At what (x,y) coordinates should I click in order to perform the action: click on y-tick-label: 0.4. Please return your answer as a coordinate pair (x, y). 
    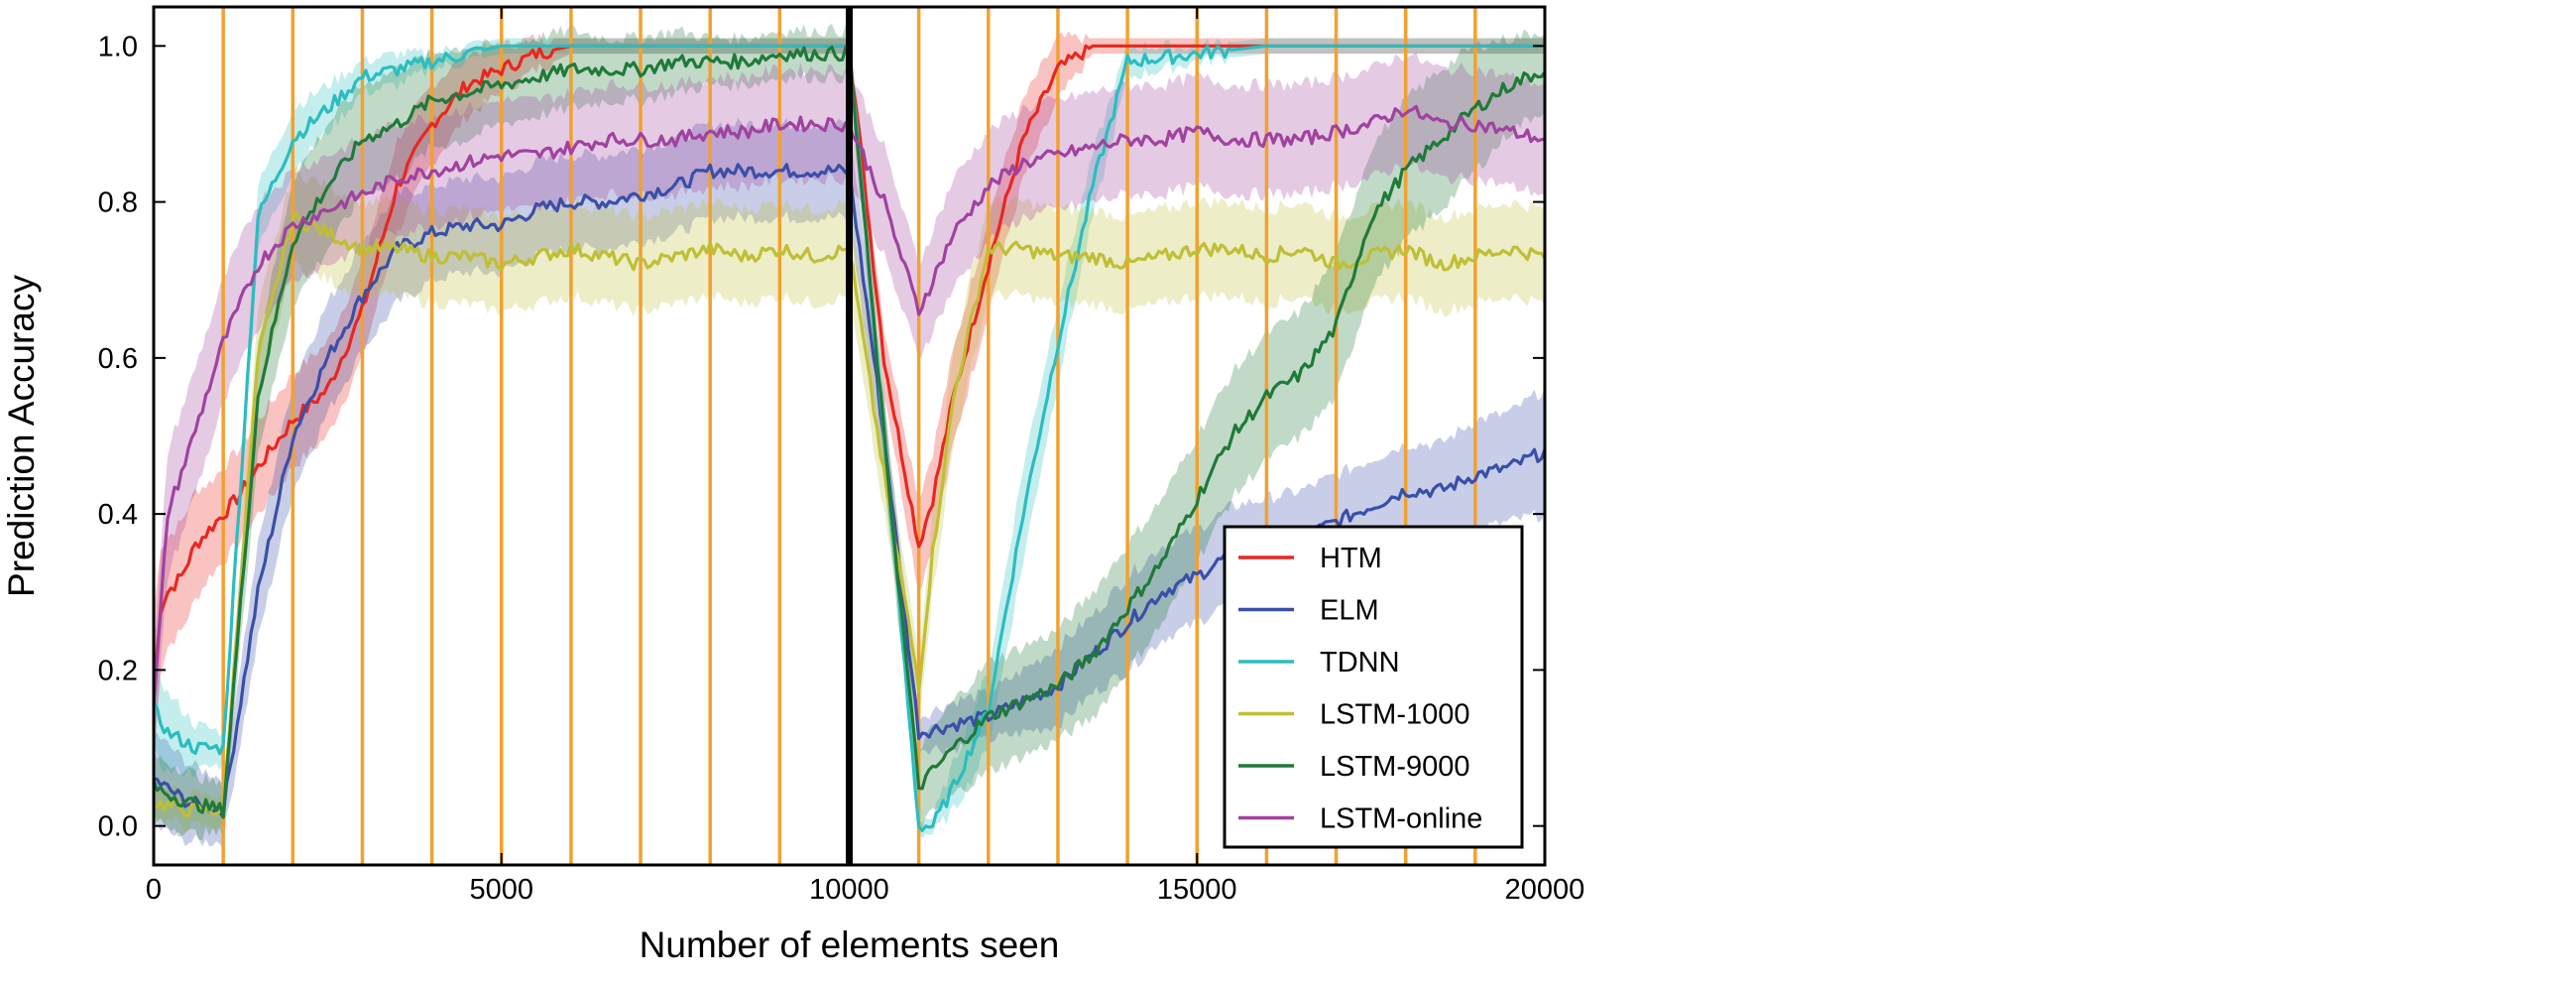
    Looking at the image, I should click on (118, 515).